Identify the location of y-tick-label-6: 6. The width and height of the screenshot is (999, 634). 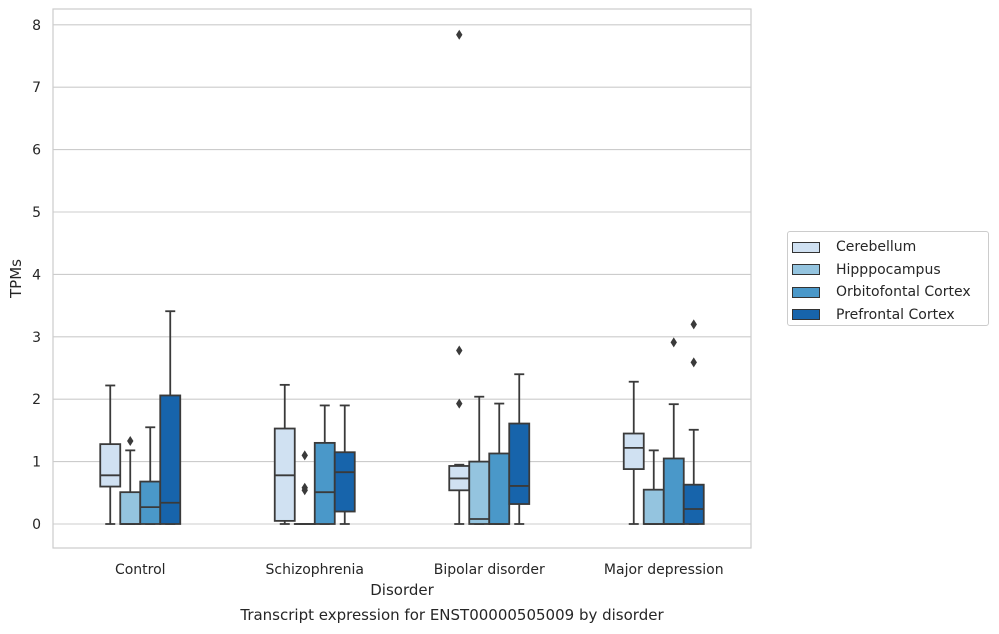
(36, 151).